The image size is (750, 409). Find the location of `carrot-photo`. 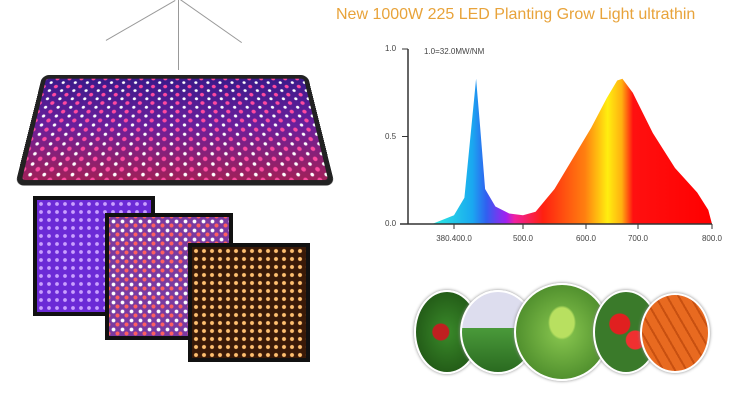

carrot-photo is located at coordinates (675, 333).